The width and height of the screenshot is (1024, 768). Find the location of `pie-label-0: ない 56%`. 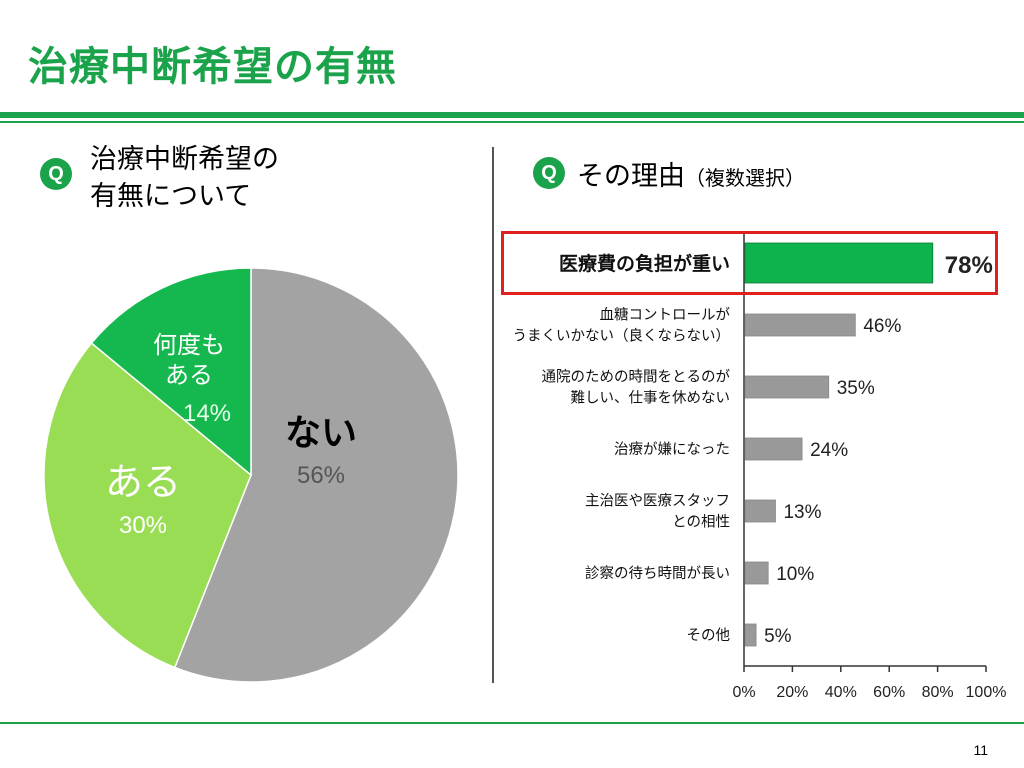

pie-label-0: ない 56% is located at coordinates (321, 451).